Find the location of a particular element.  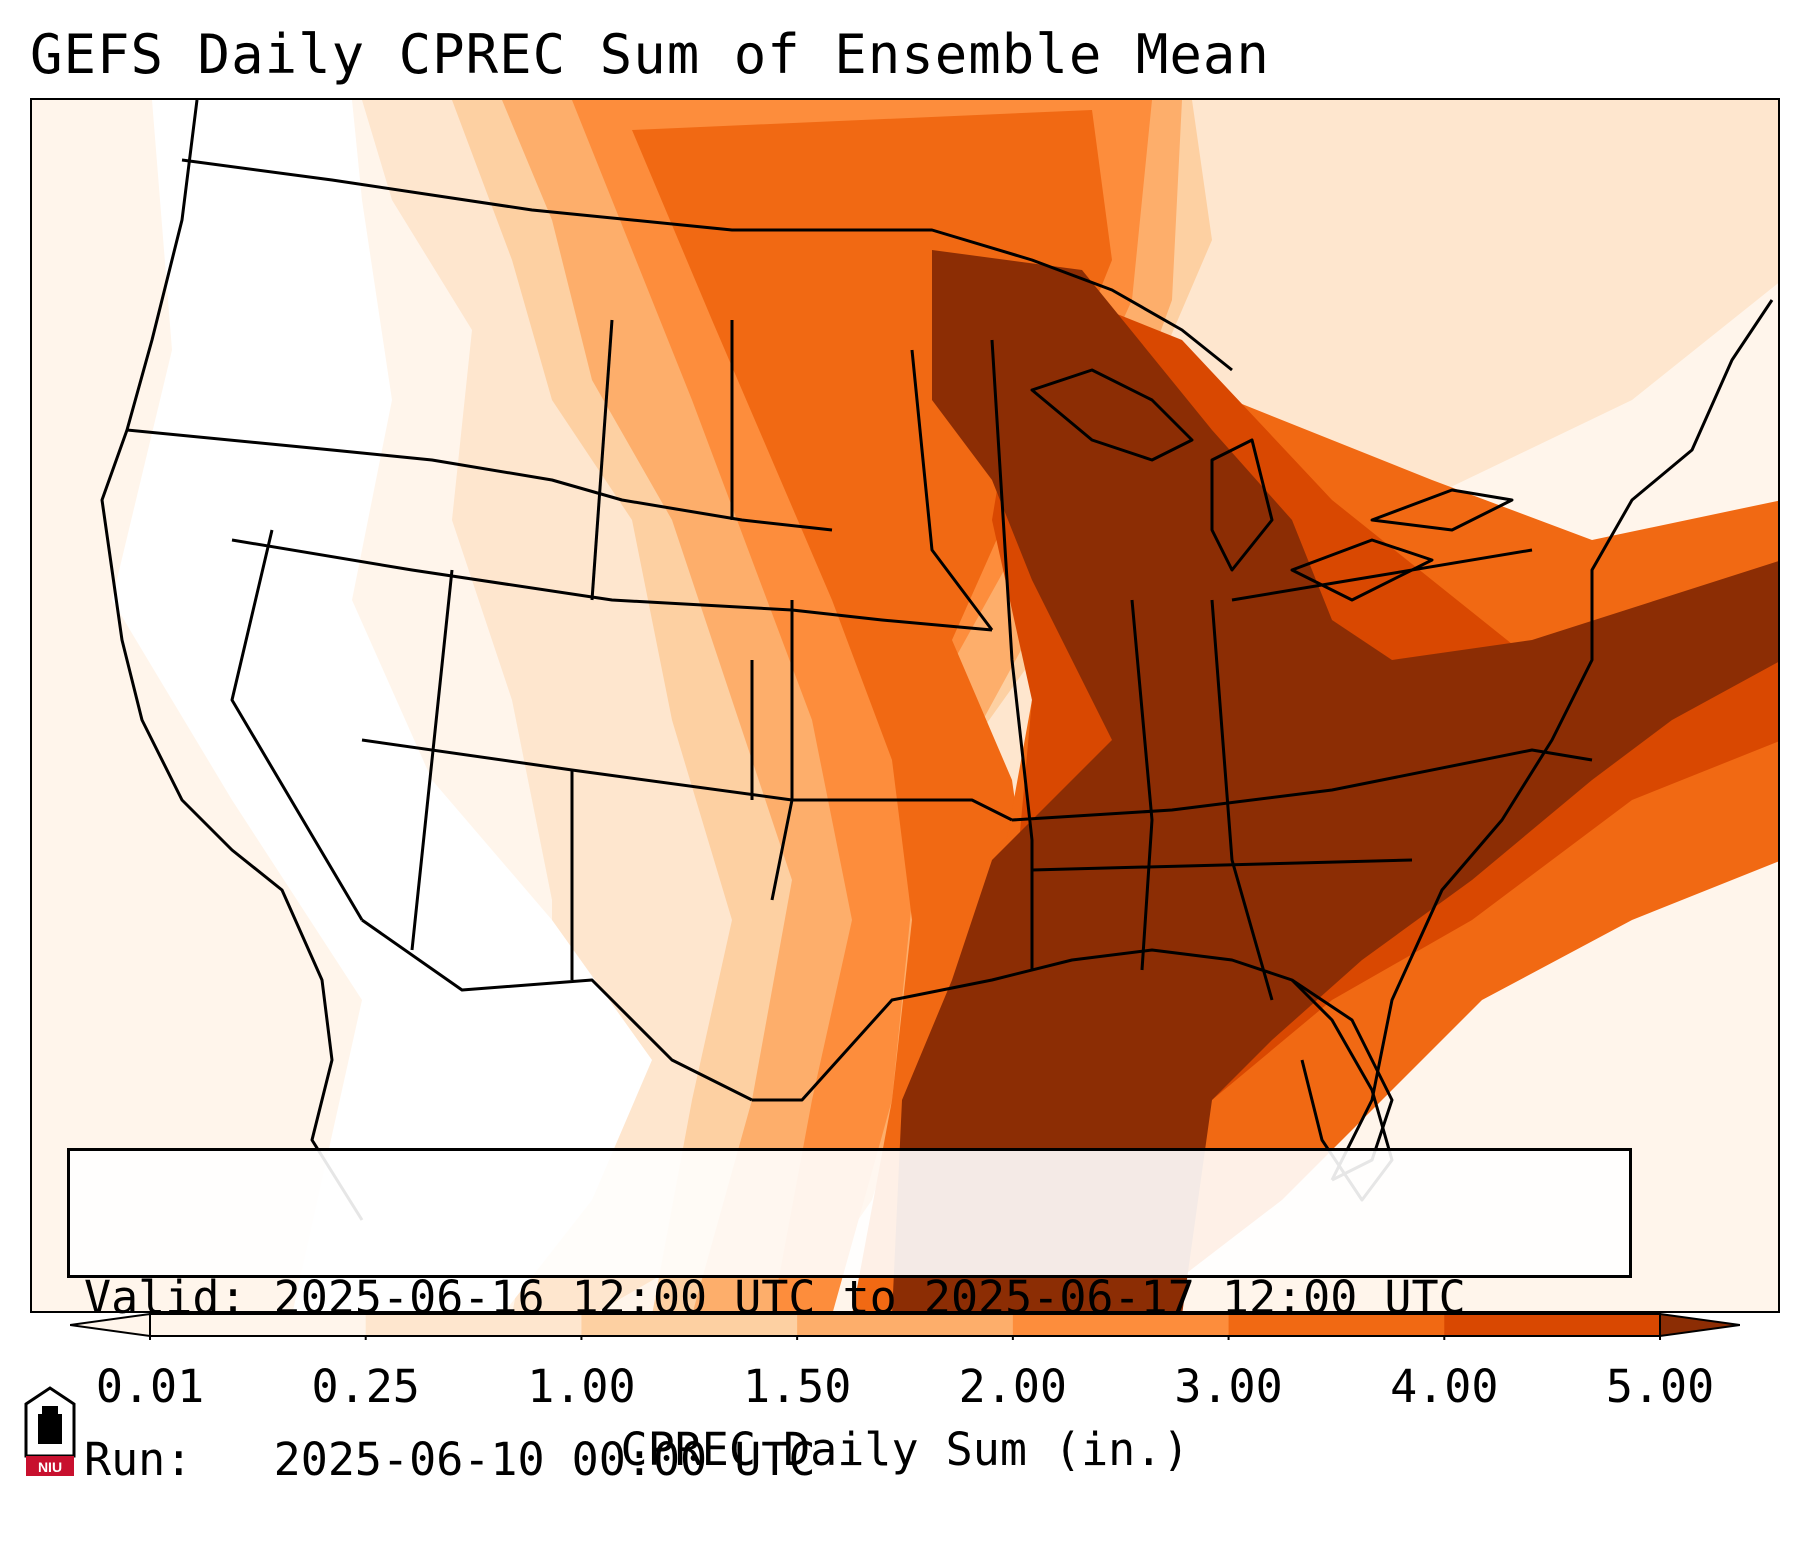

colorbar is located at coordinates (905, 1326).